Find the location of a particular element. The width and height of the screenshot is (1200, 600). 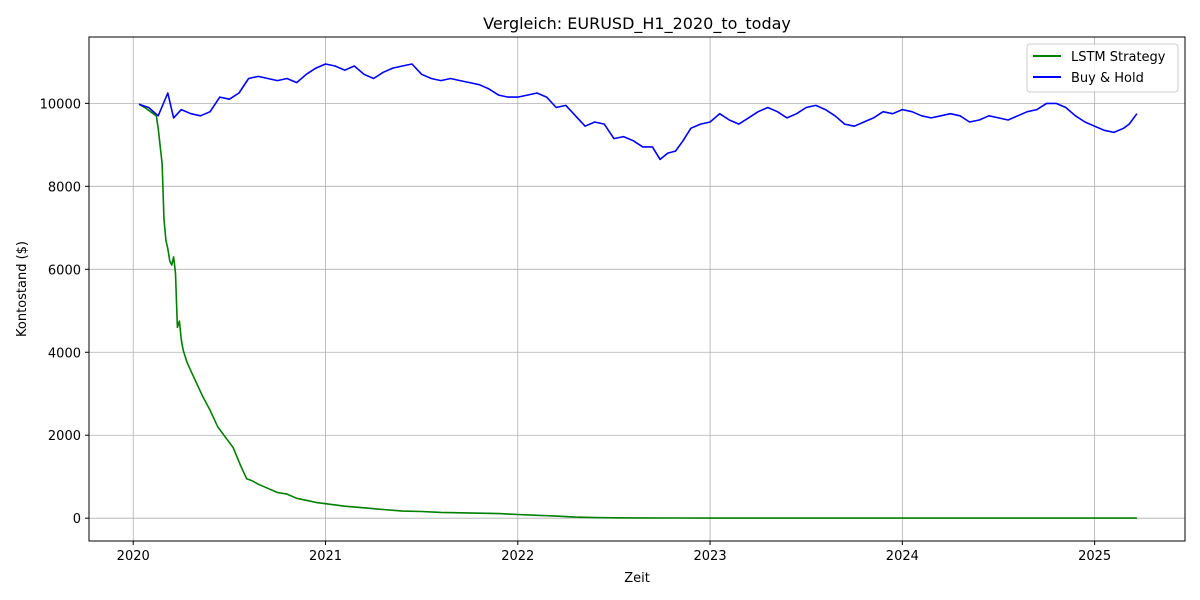

legend-label-buy-hold: Buy & Hold is located at coordinates (1107, 78).